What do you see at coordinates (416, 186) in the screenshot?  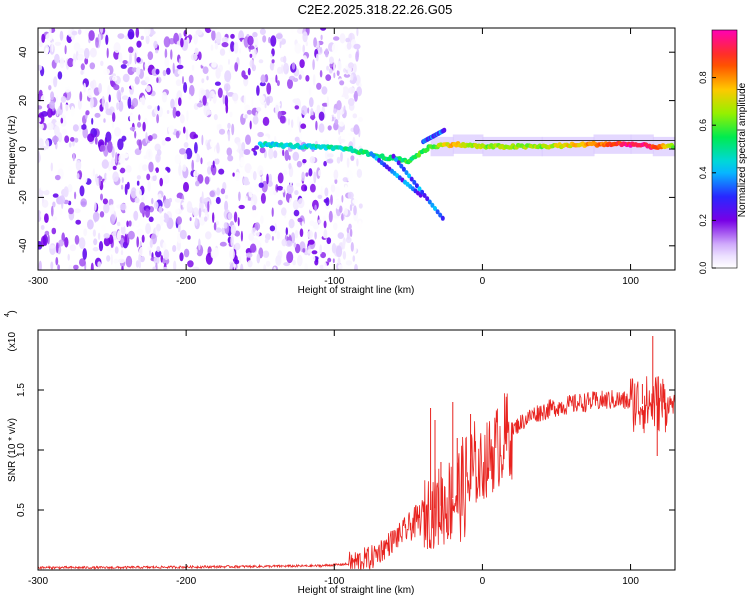 I see `fringe-point` at bounding box center [416, 186].